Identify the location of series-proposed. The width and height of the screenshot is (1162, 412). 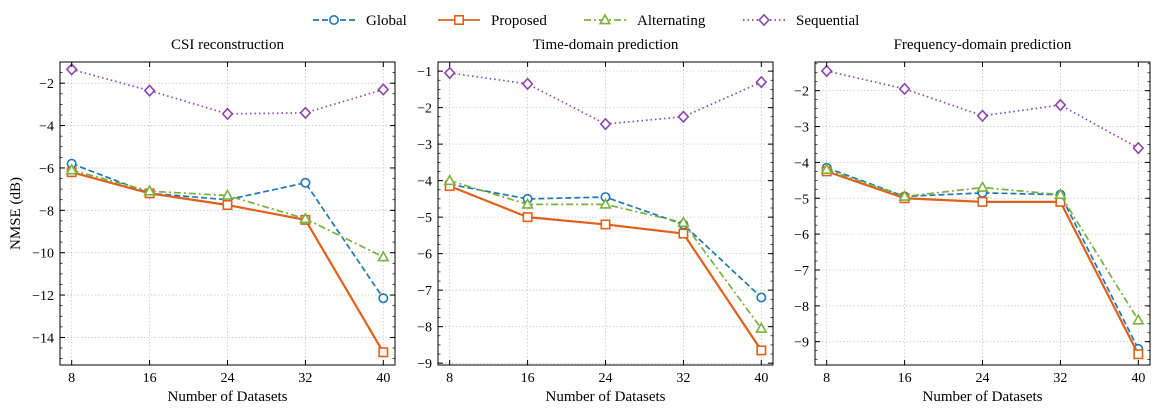
(605, 268).